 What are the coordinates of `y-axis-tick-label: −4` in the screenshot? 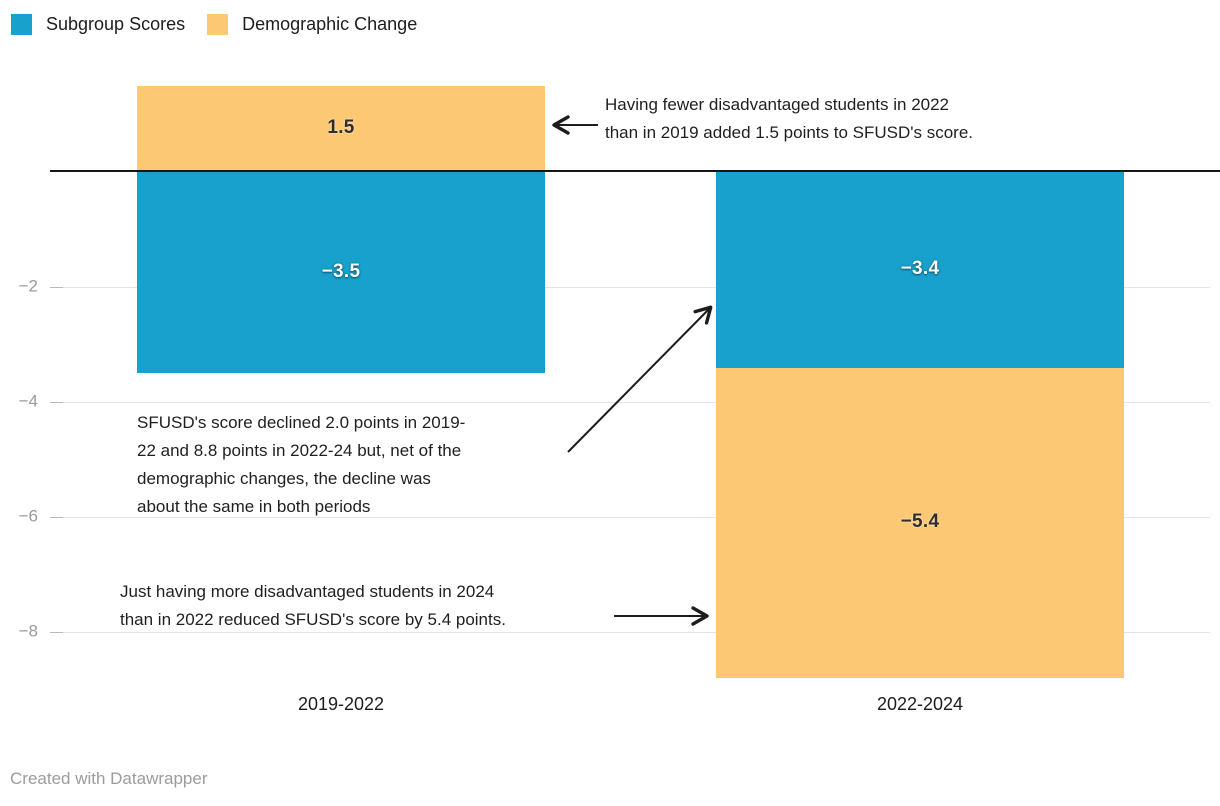 It's located at (28, 401).